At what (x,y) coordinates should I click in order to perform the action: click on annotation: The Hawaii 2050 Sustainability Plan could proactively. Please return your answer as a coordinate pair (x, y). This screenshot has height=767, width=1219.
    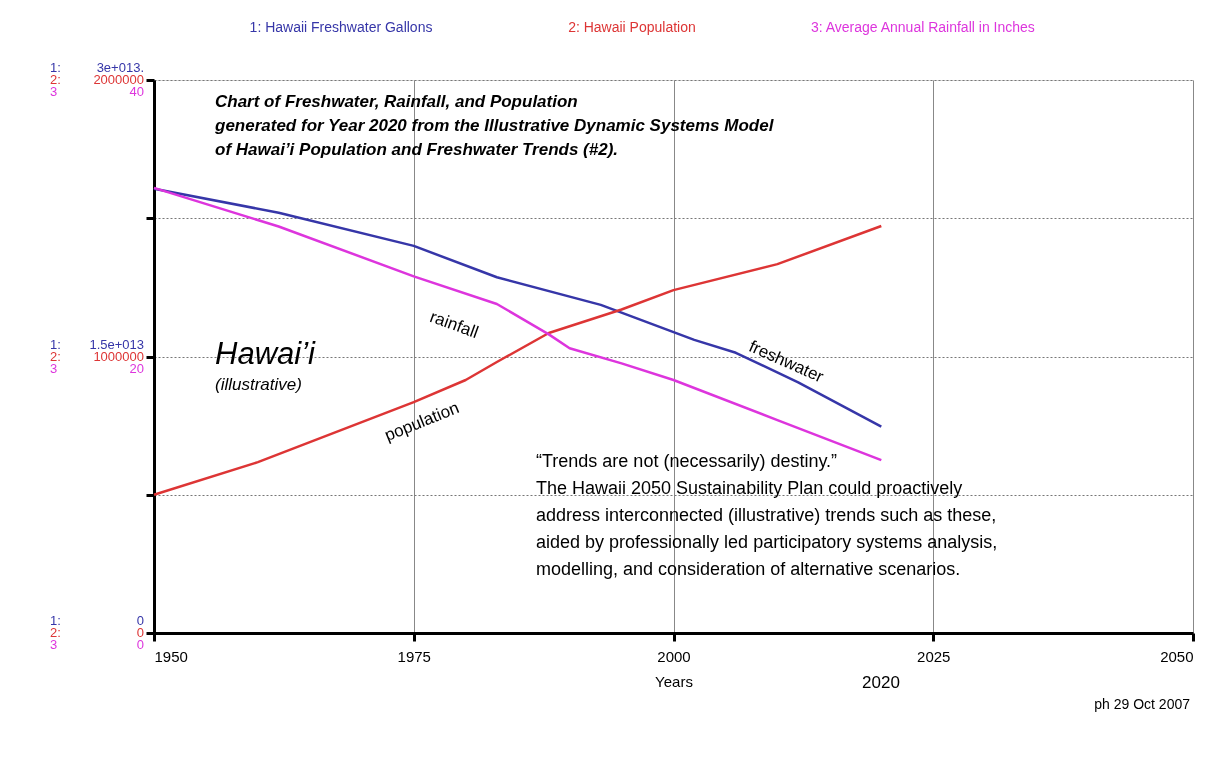
    Looking at the image, I should click on (749, 488).